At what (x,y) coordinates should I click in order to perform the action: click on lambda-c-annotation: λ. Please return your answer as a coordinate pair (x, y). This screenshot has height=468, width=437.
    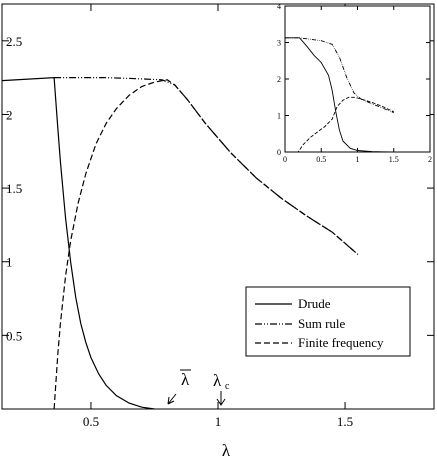
    Looking at the image, I should click on (217, 380).